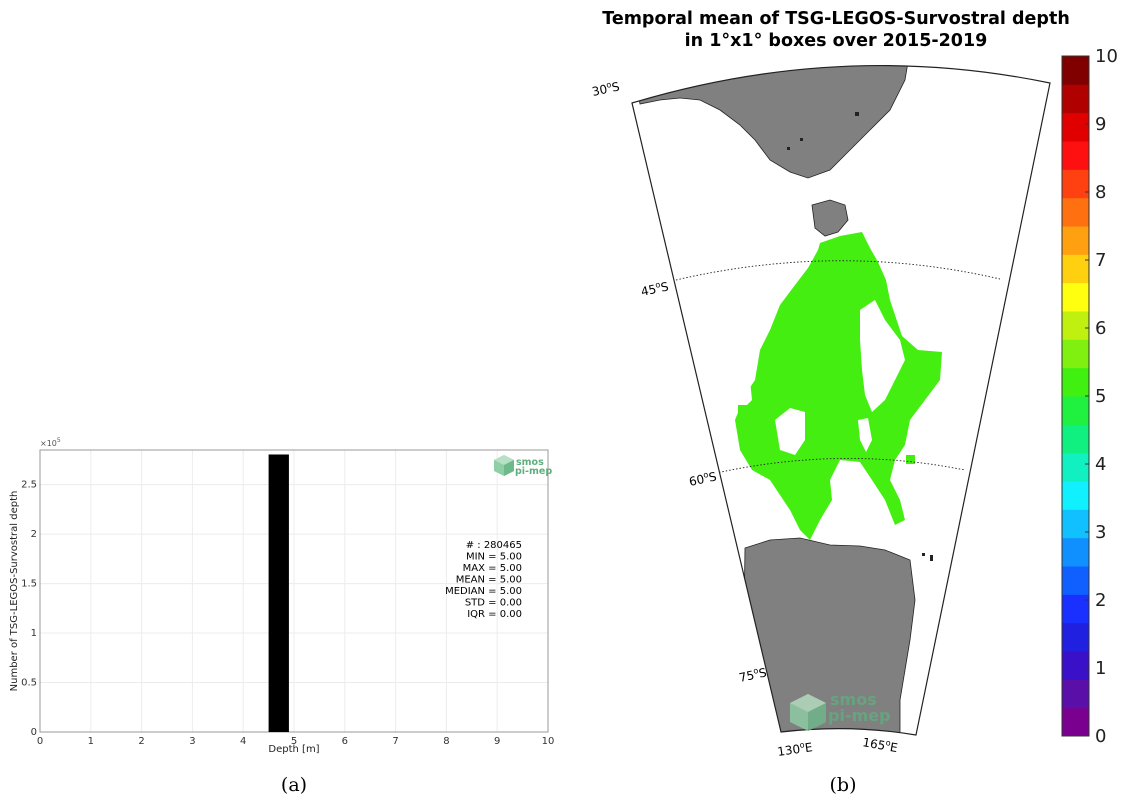  What do you see at coordinates (606, 88) in the screenshot?
I see `lat-label-30s: 30oS` at bounding box center [606, 88].